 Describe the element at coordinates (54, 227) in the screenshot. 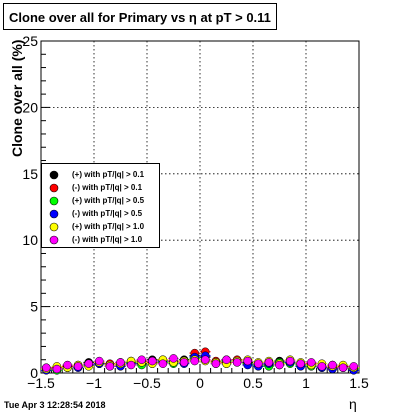

I see `legend-marker-yellow` at that location.